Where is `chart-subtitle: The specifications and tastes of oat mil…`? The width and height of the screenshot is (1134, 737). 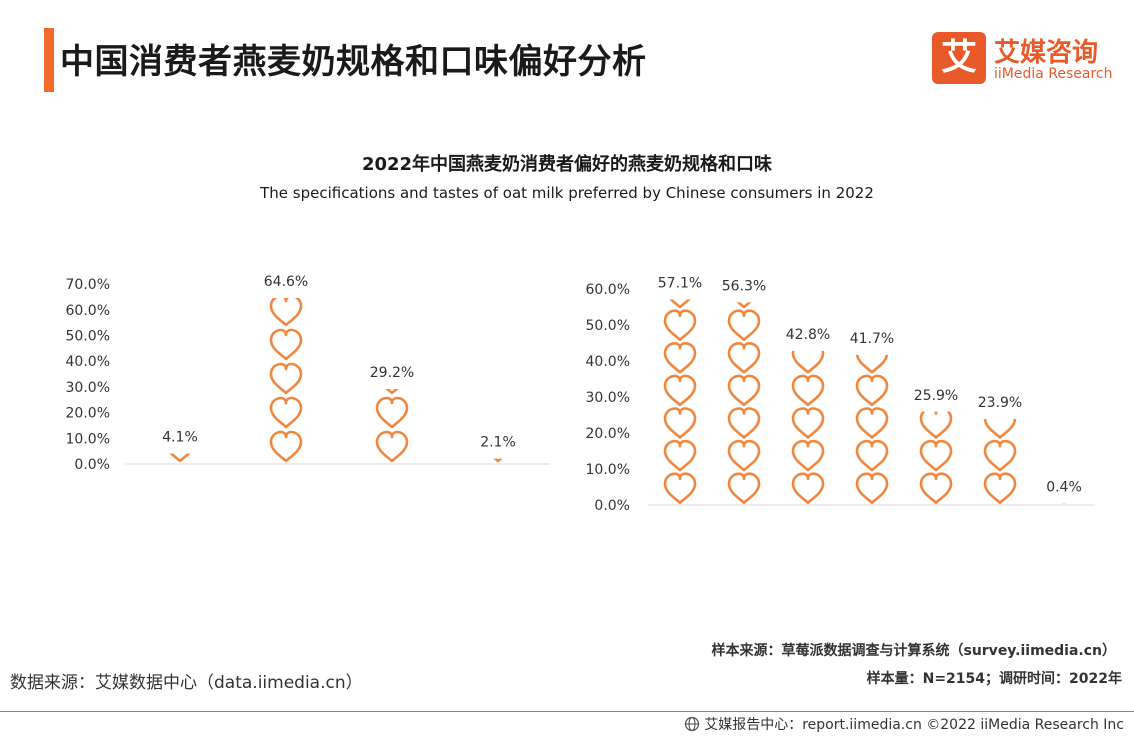 chart-subtitle: The specifications and tastes of oat mil… is located at coordinates (567, 193).